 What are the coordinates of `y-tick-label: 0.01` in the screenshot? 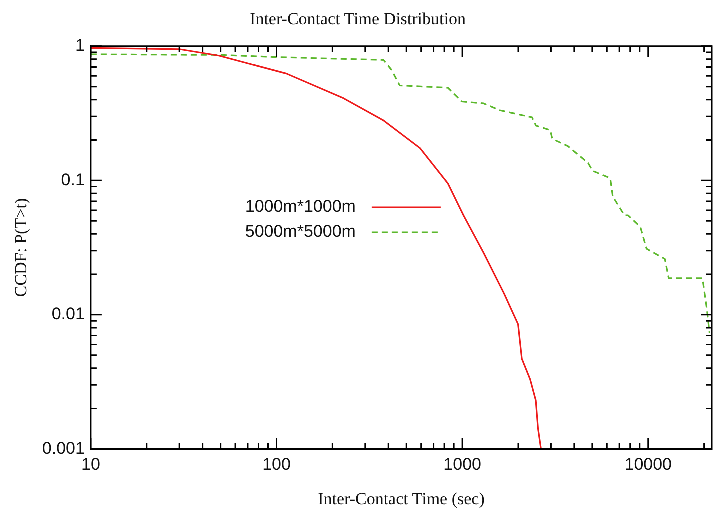 It's located at (68, 314).